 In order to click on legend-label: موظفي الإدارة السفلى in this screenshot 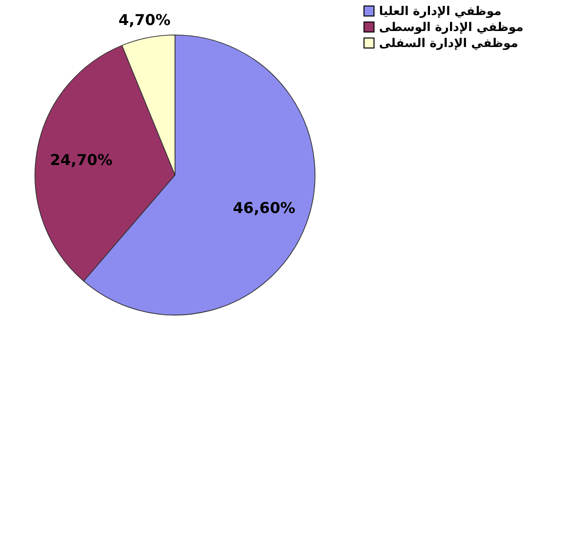, I will do `click(448, 43)`.